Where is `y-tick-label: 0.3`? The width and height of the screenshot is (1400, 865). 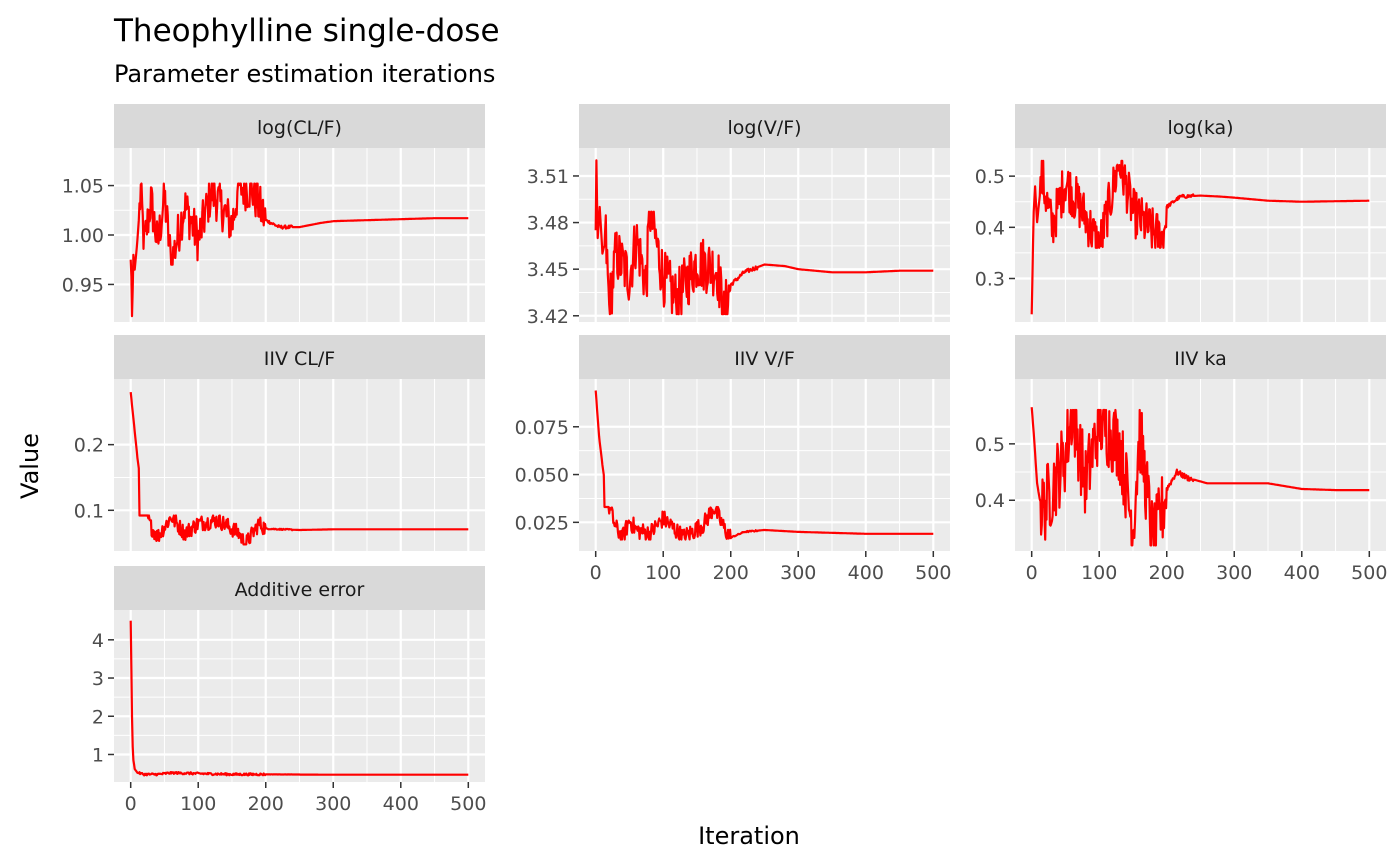 y-tick-label: 0.3 is located at coordinates (990, 280).